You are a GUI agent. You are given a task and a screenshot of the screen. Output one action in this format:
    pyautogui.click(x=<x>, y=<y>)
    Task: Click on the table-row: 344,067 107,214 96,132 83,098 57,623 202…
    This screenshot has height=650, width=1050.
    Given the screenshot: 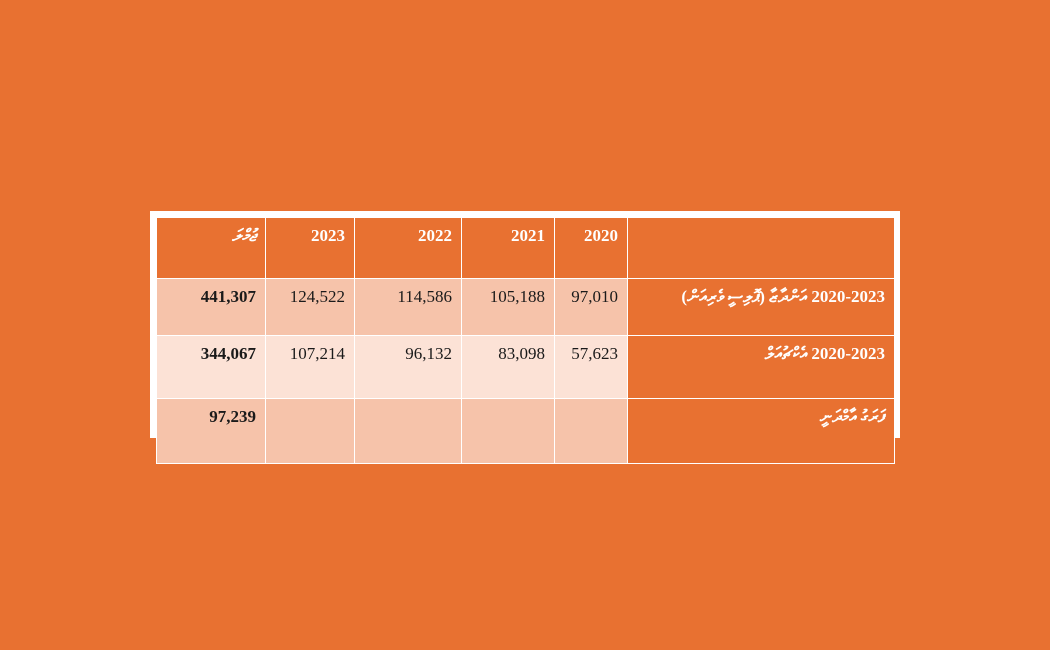 What is the action you would take?
    pyautogui.click(x=525, y=367)
    